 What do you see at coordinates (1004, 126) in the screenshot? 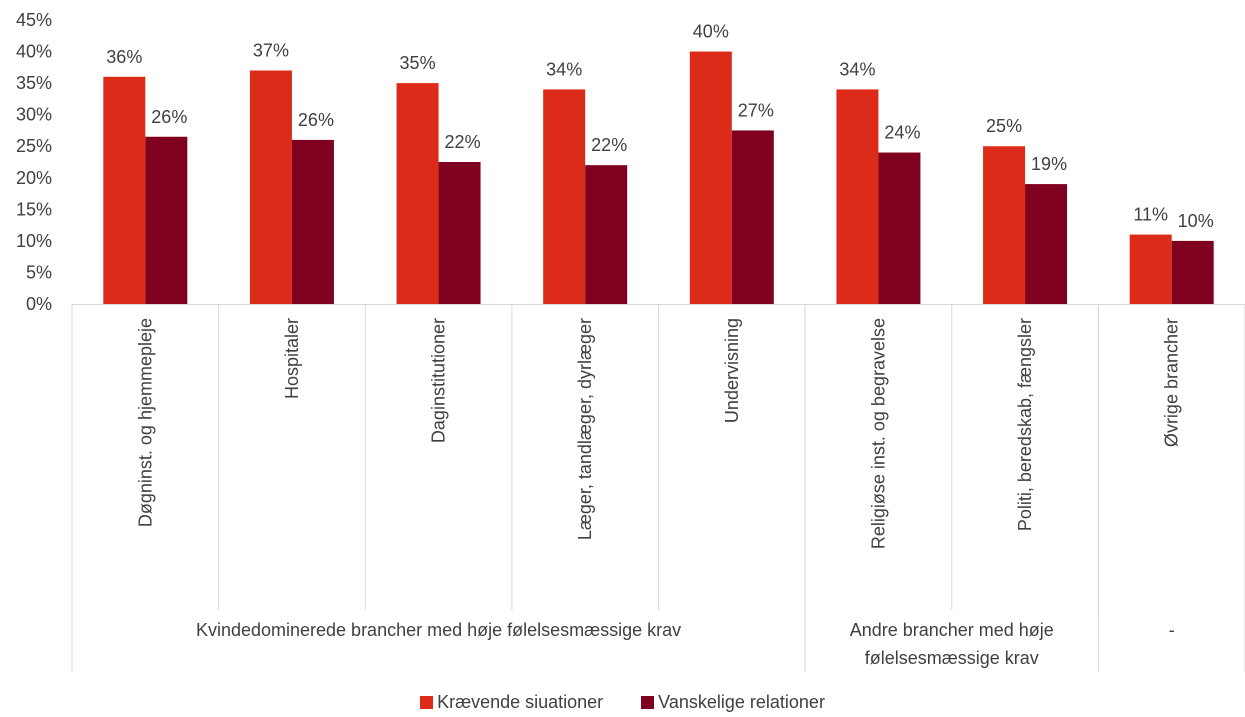
I see `data-label-series-1: 25%` at bounding box center [1004, 126].